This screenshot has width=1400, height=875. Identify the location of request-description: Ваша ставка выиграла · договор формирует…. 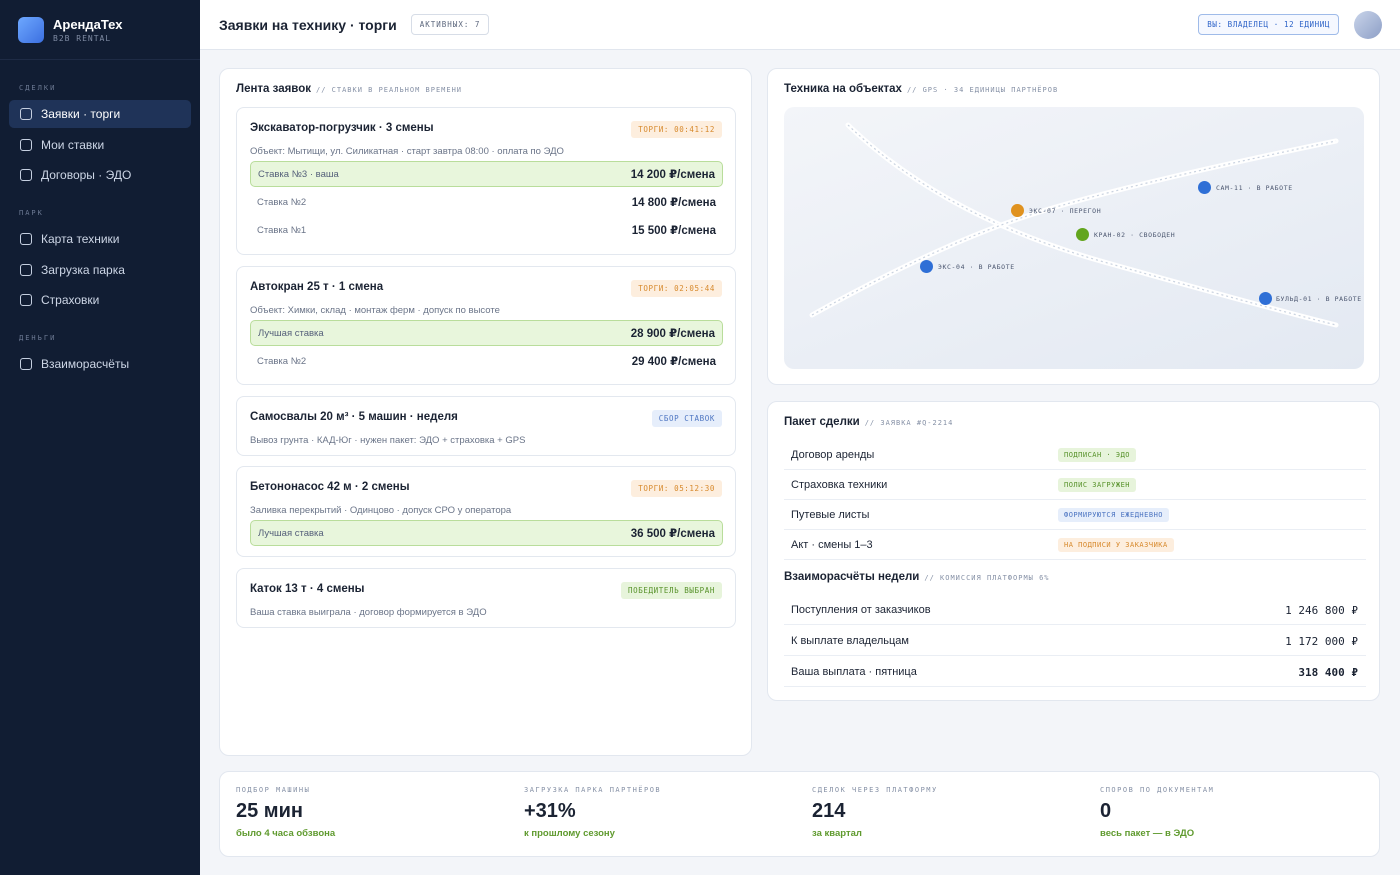
(368, 612).